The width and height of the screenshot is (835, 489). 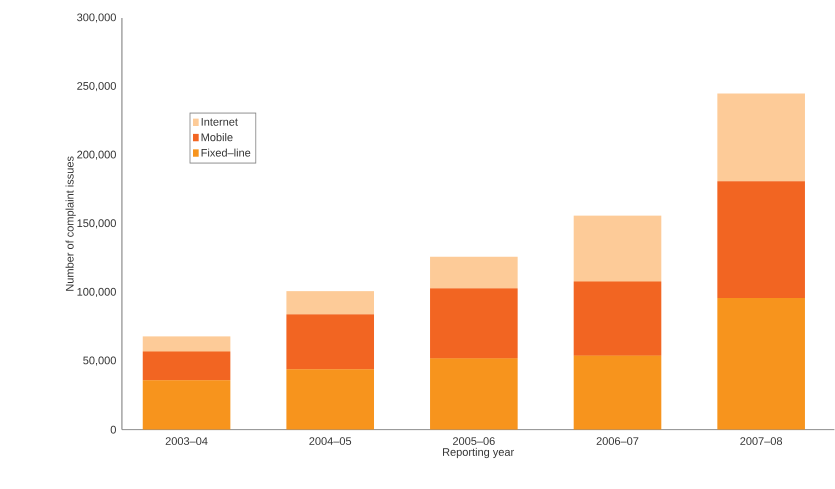 What do you see at coordinates (71, 223) in the screenshot?
I see `y-axis-title: Number of complaint issues` at bounding box center [71, 223].